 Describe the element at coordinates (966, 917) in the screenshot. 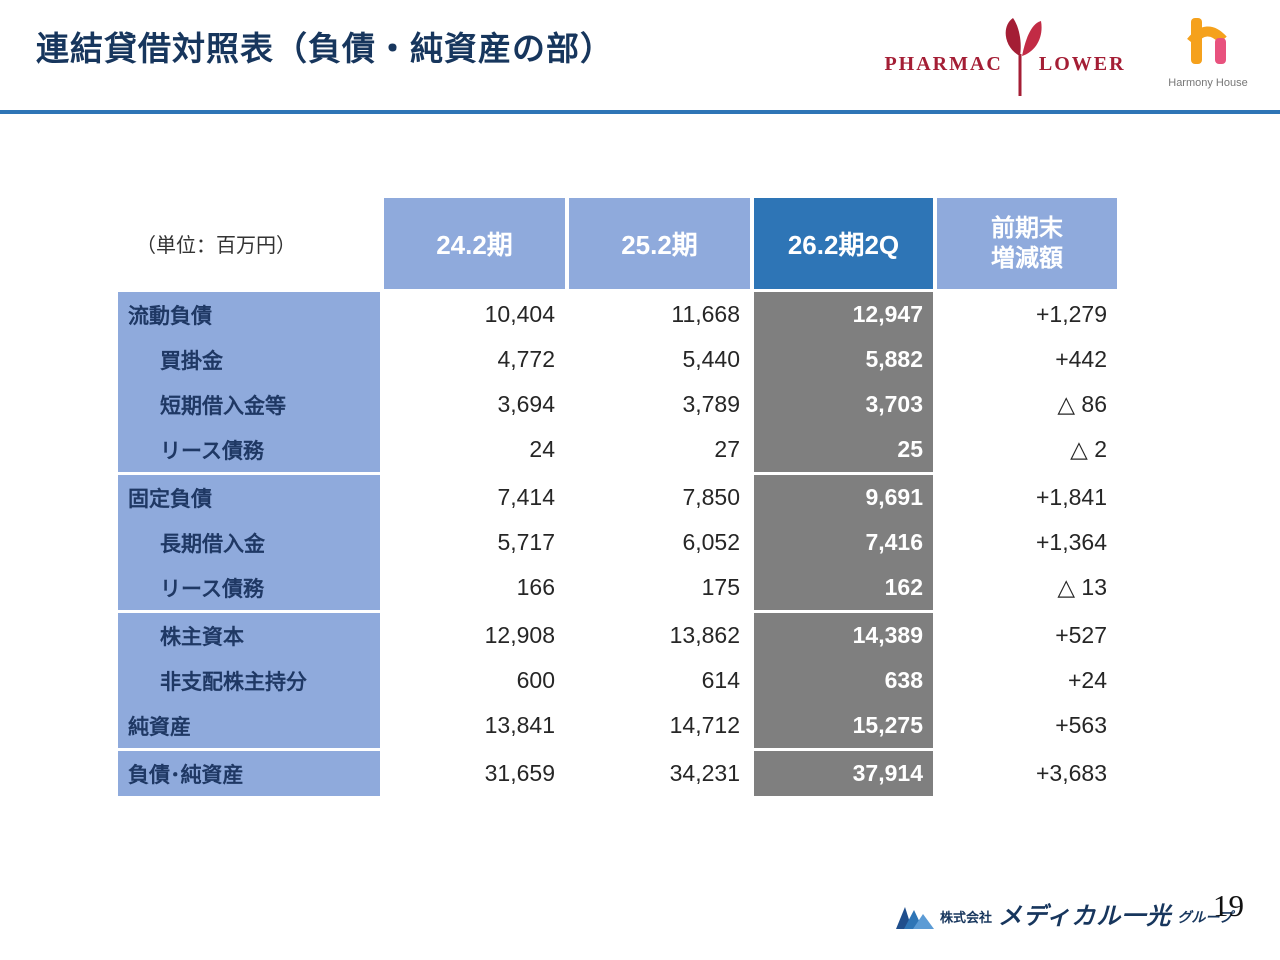

I see `company-prefix: 株式会社` at that location.